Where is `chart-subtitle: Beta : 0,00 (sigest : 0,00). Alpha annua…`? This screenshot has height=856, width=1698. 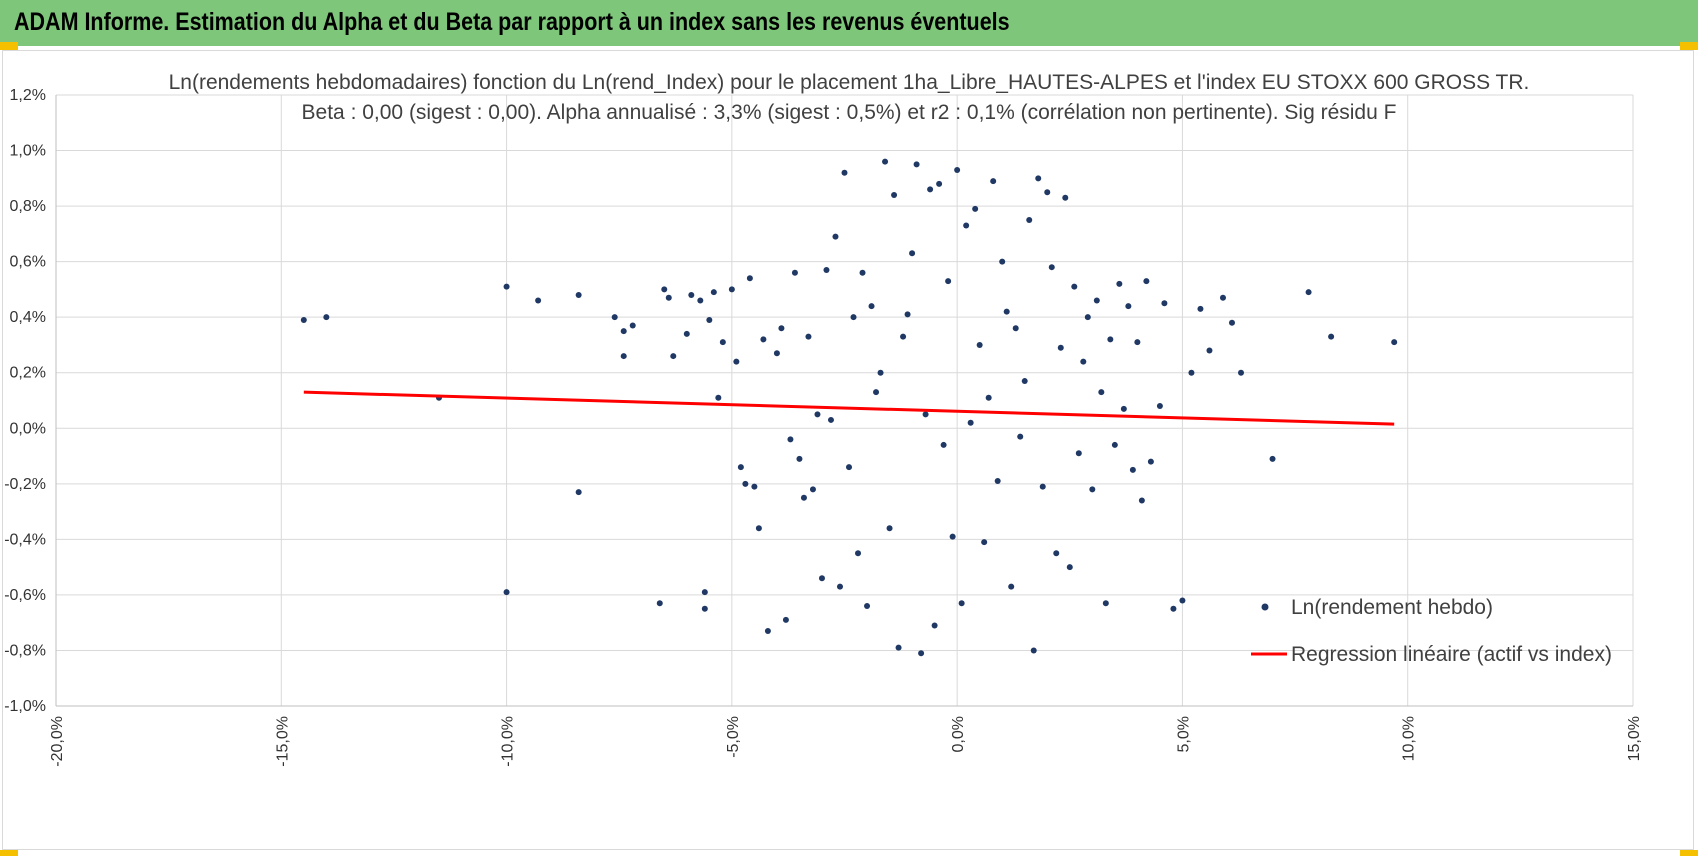 chart-subtitle: Beta : 0,00 (sigest : 0,00). Alpha annua… is located at coordinates (849, 112).